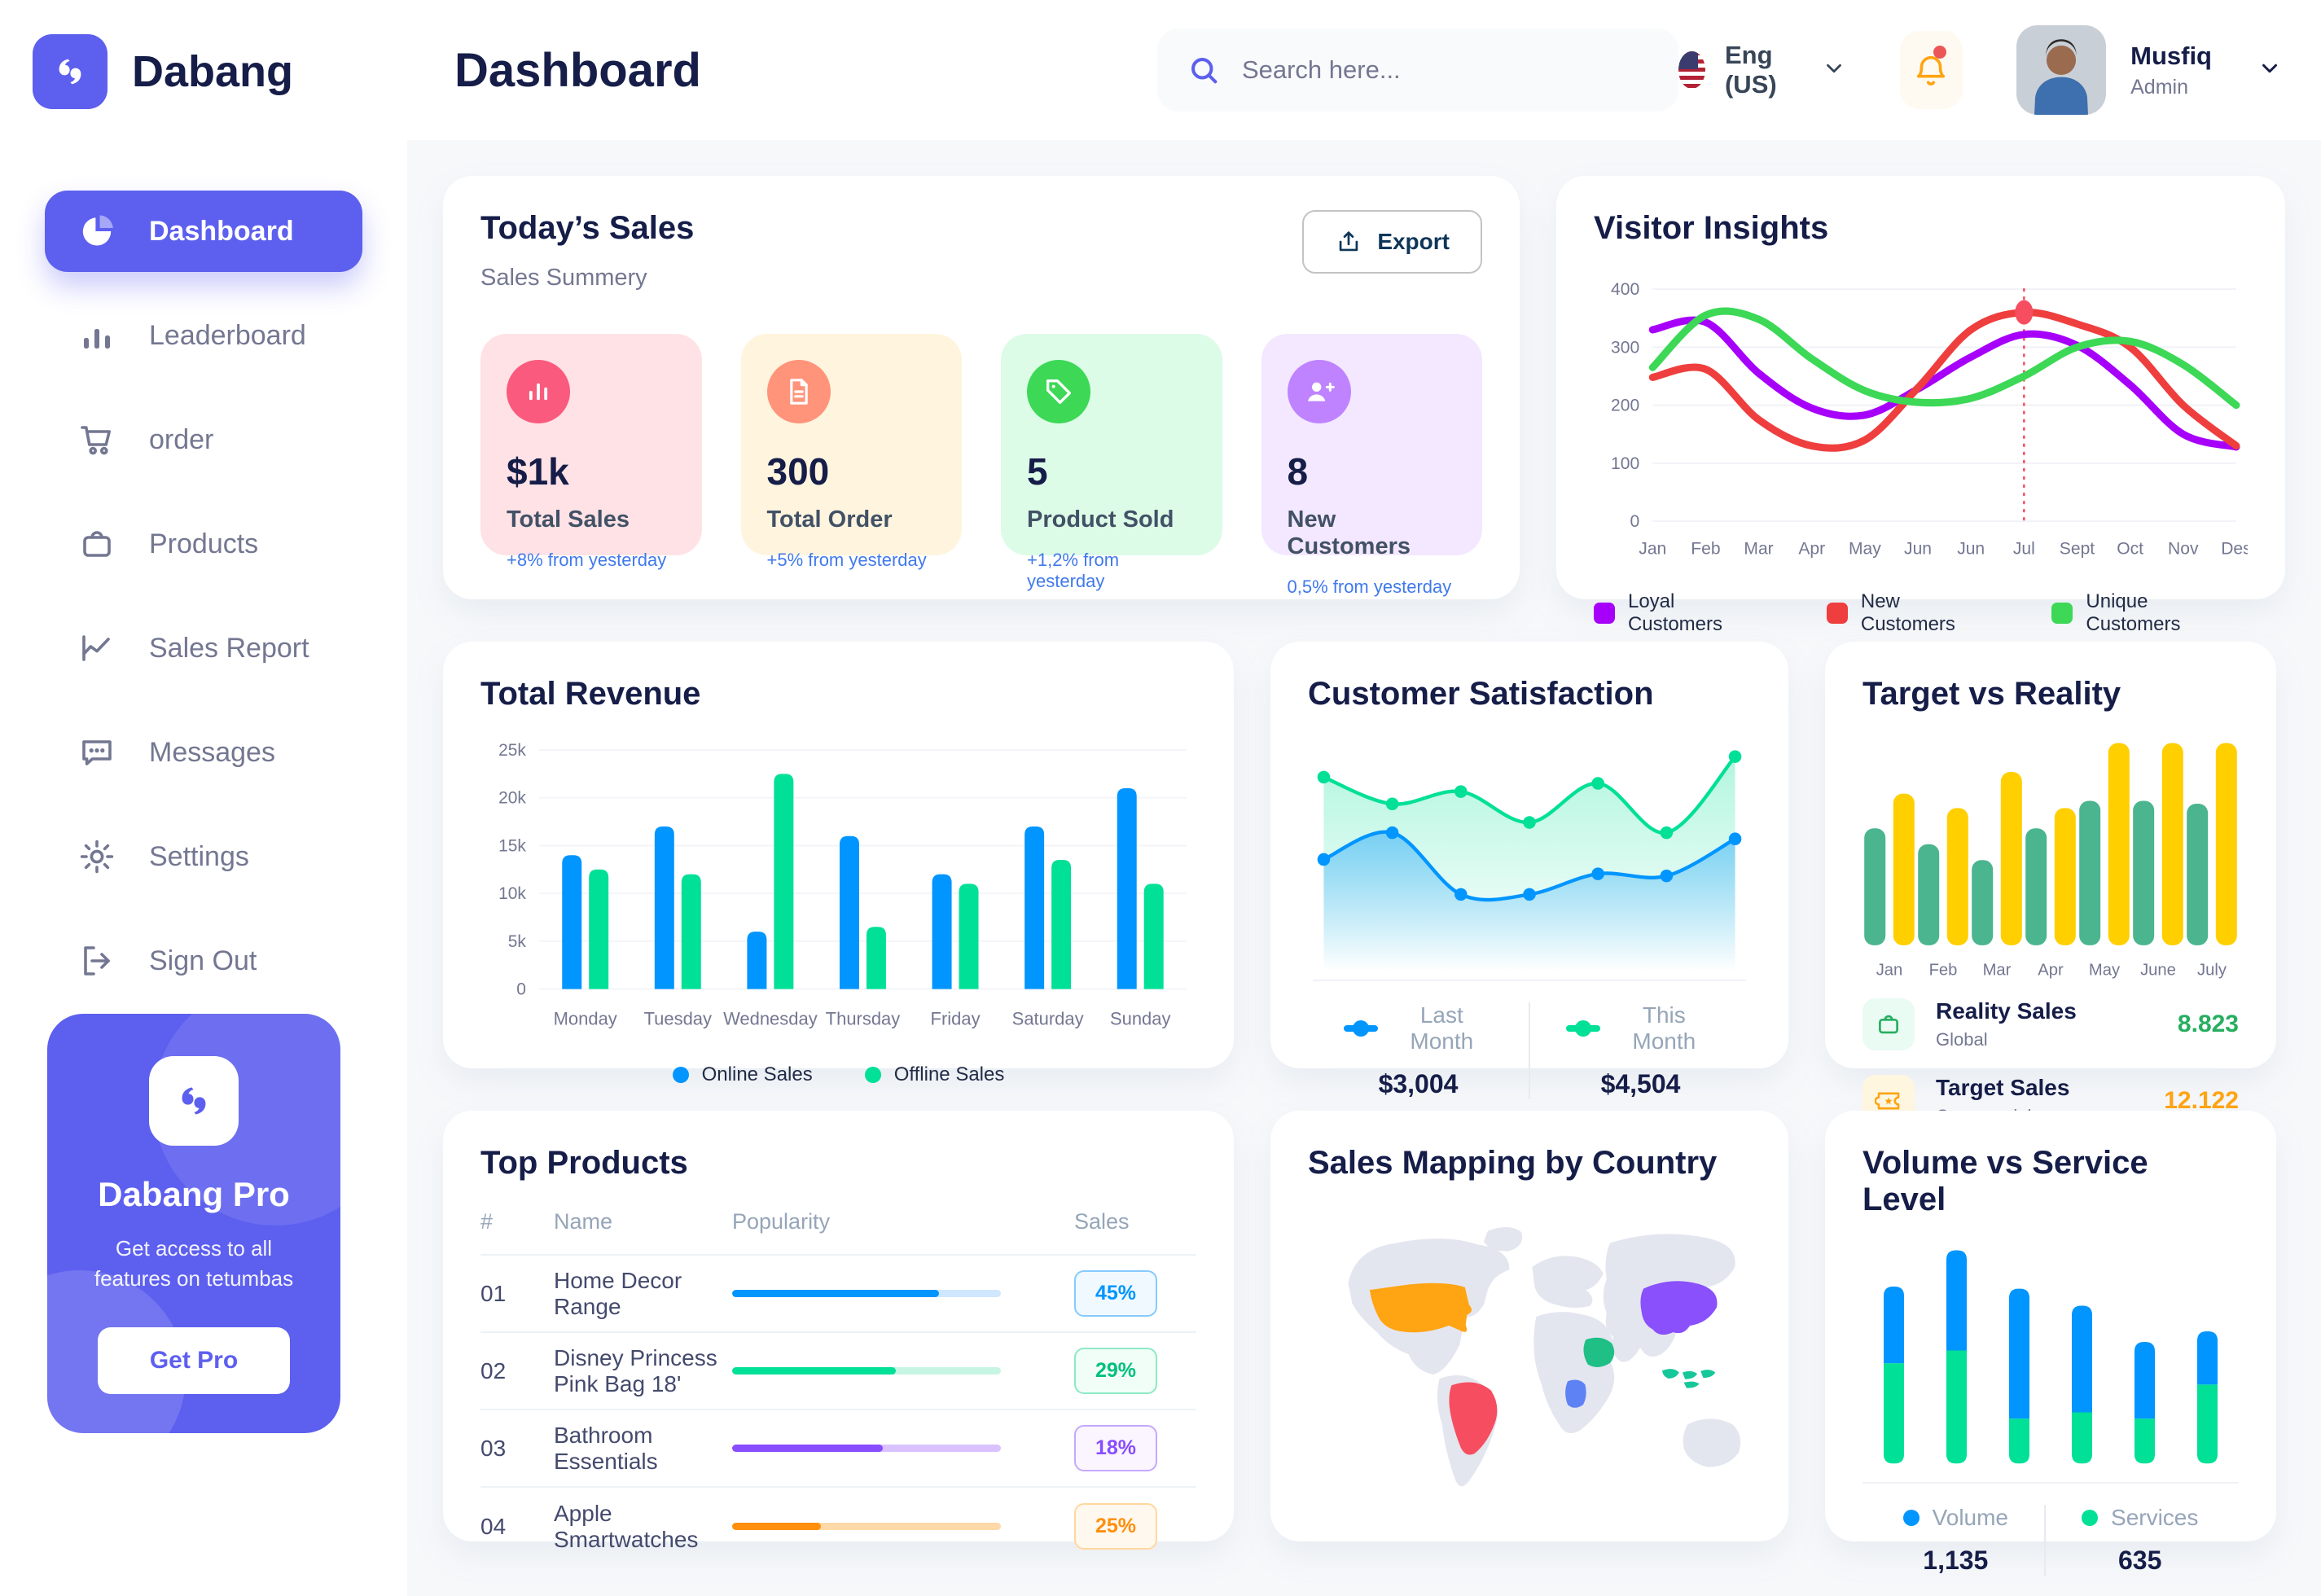 The image size is (2321, 1596). What do you see at coordinates (863, 1019) in the screenshot?
I see `svg-text: Thursday` at bounding box center [863, 1019].